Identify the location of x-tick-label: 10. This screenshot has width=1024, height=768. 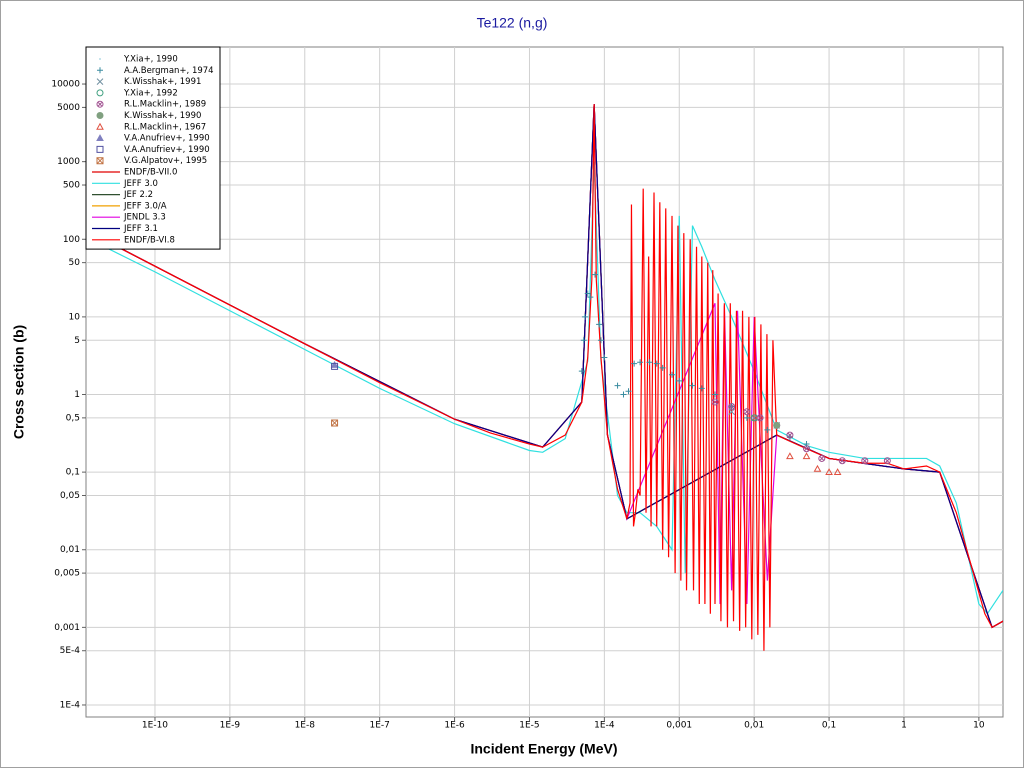
(979, 726).